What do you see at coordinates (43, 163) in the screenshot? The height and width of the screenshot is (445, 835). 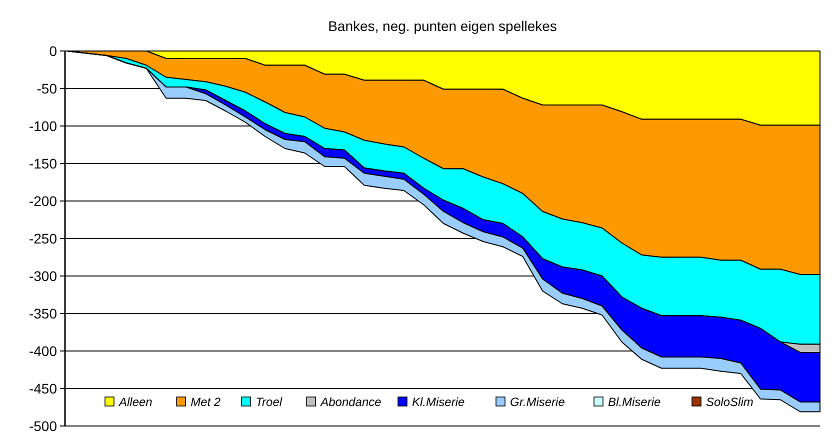 I see `y-tick-label: -150` at bounding box center [43, 163].